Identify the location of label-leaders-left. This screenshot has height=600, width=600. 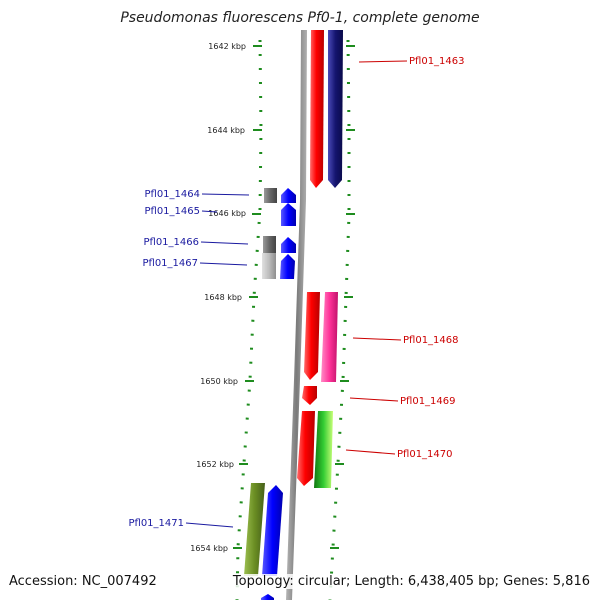
(217, 360).